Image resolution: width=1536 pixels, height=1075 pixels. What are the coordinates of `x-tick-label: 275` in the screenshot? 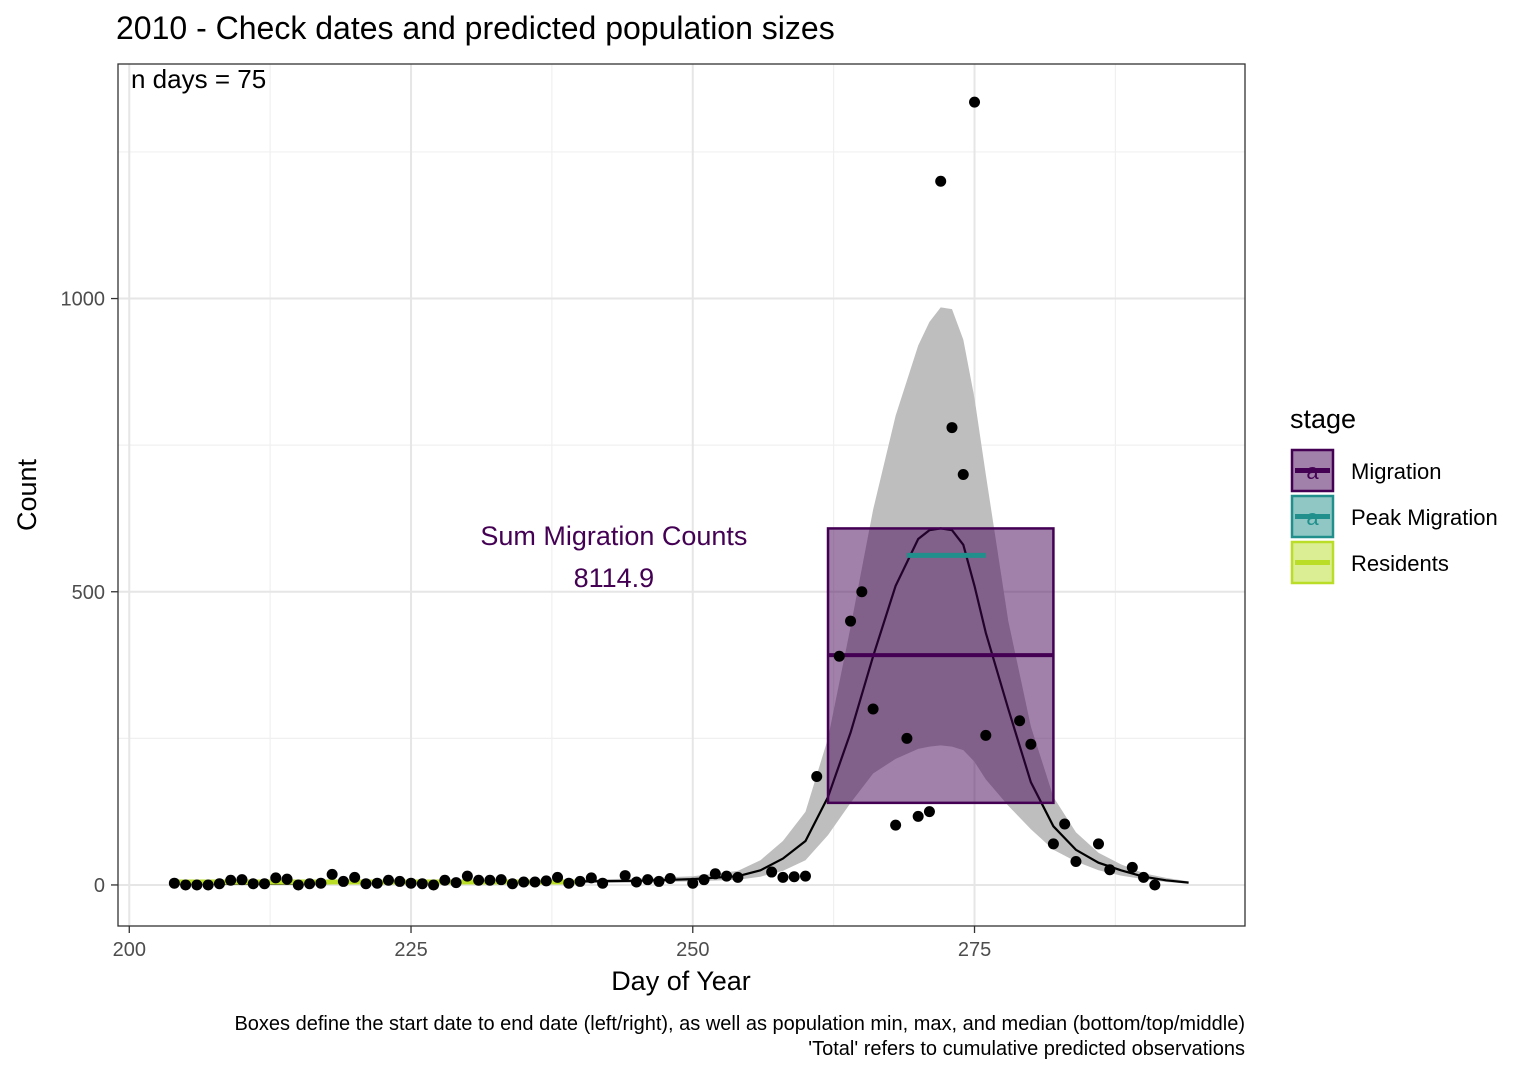 It's located at (974, 950).